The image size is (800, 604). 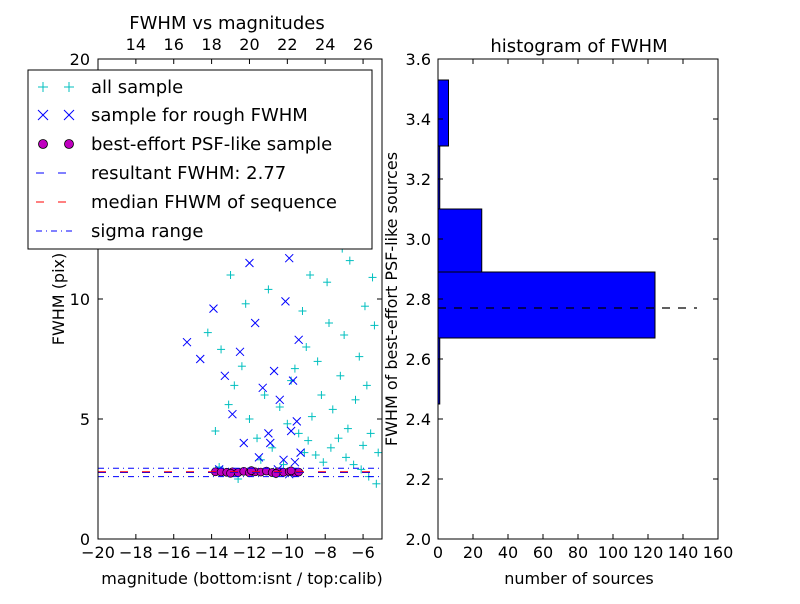 What do you see at coordinates (199, 115) in the screenshot?
I see `legend-label: sample for rough FWHM` at bounding box center [199, 115].